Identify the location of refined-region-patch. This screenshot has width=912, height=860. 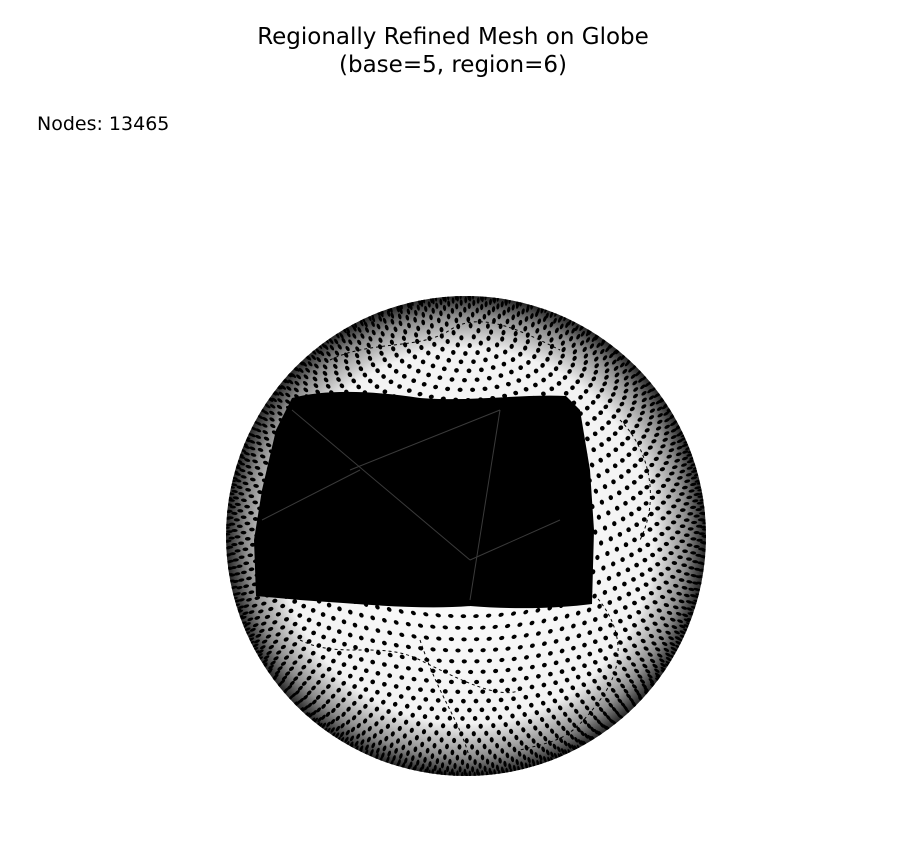
(424, 500).